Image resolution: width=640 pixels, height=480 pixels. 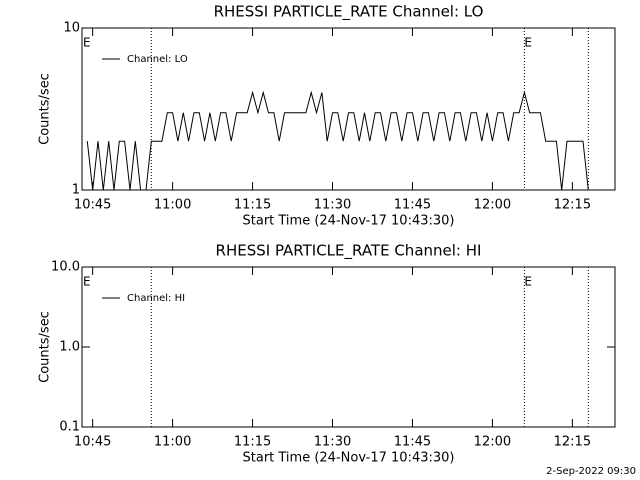 What do you see at coordinates (156, 298) in the screenshot?
I see `legend-label: Channel: HI` at bounding box center [156, 298].